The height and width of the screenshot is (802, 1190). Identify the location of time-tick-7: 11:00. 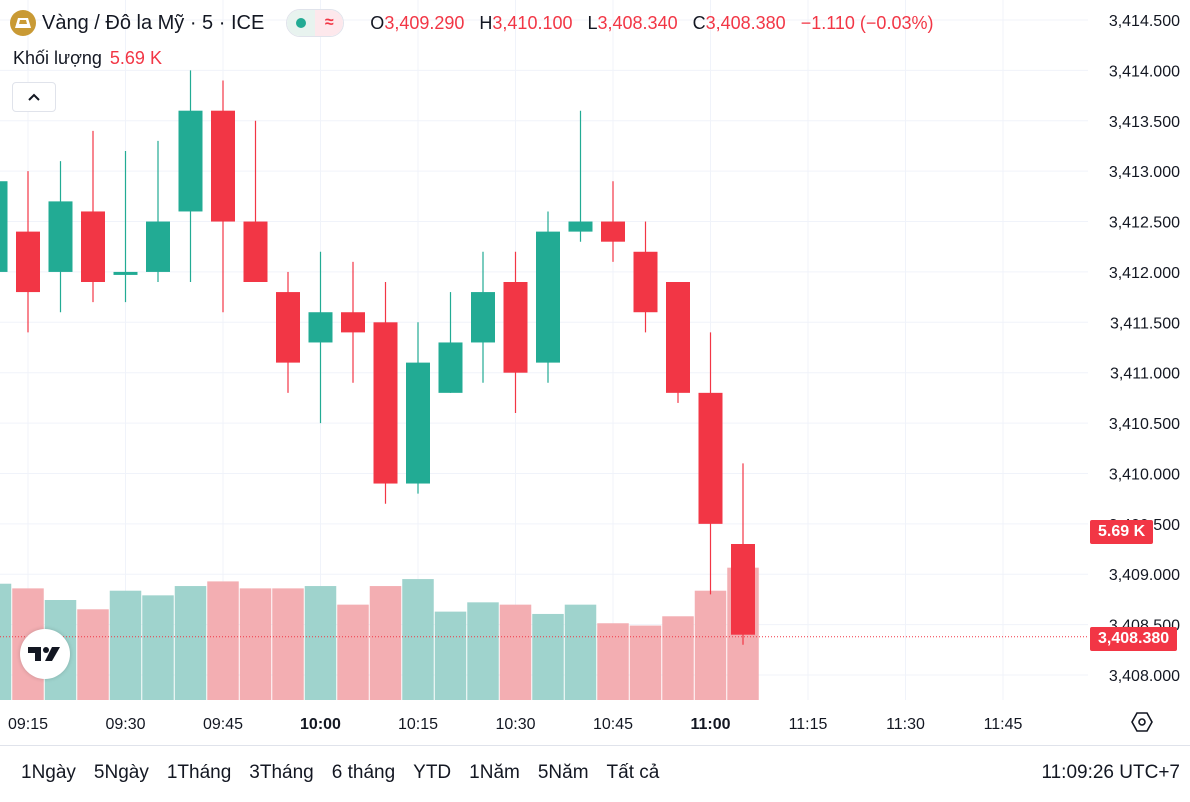
(710, 724).